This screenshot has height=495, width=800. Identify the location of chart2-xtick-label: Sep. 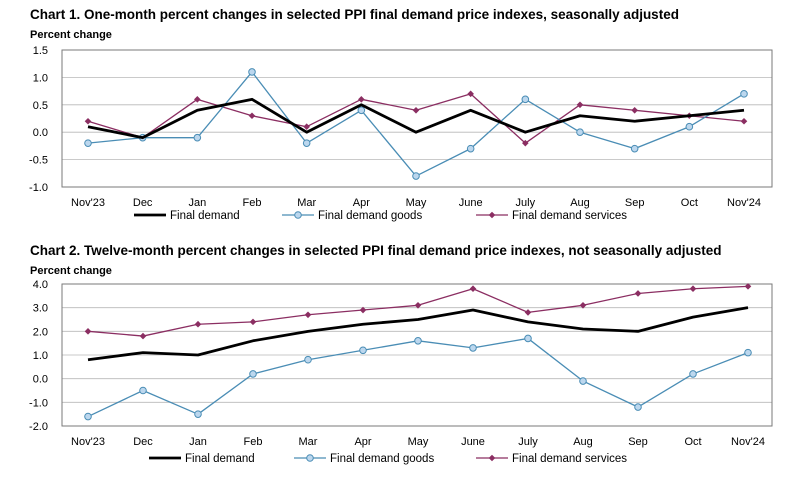
(638, 442).